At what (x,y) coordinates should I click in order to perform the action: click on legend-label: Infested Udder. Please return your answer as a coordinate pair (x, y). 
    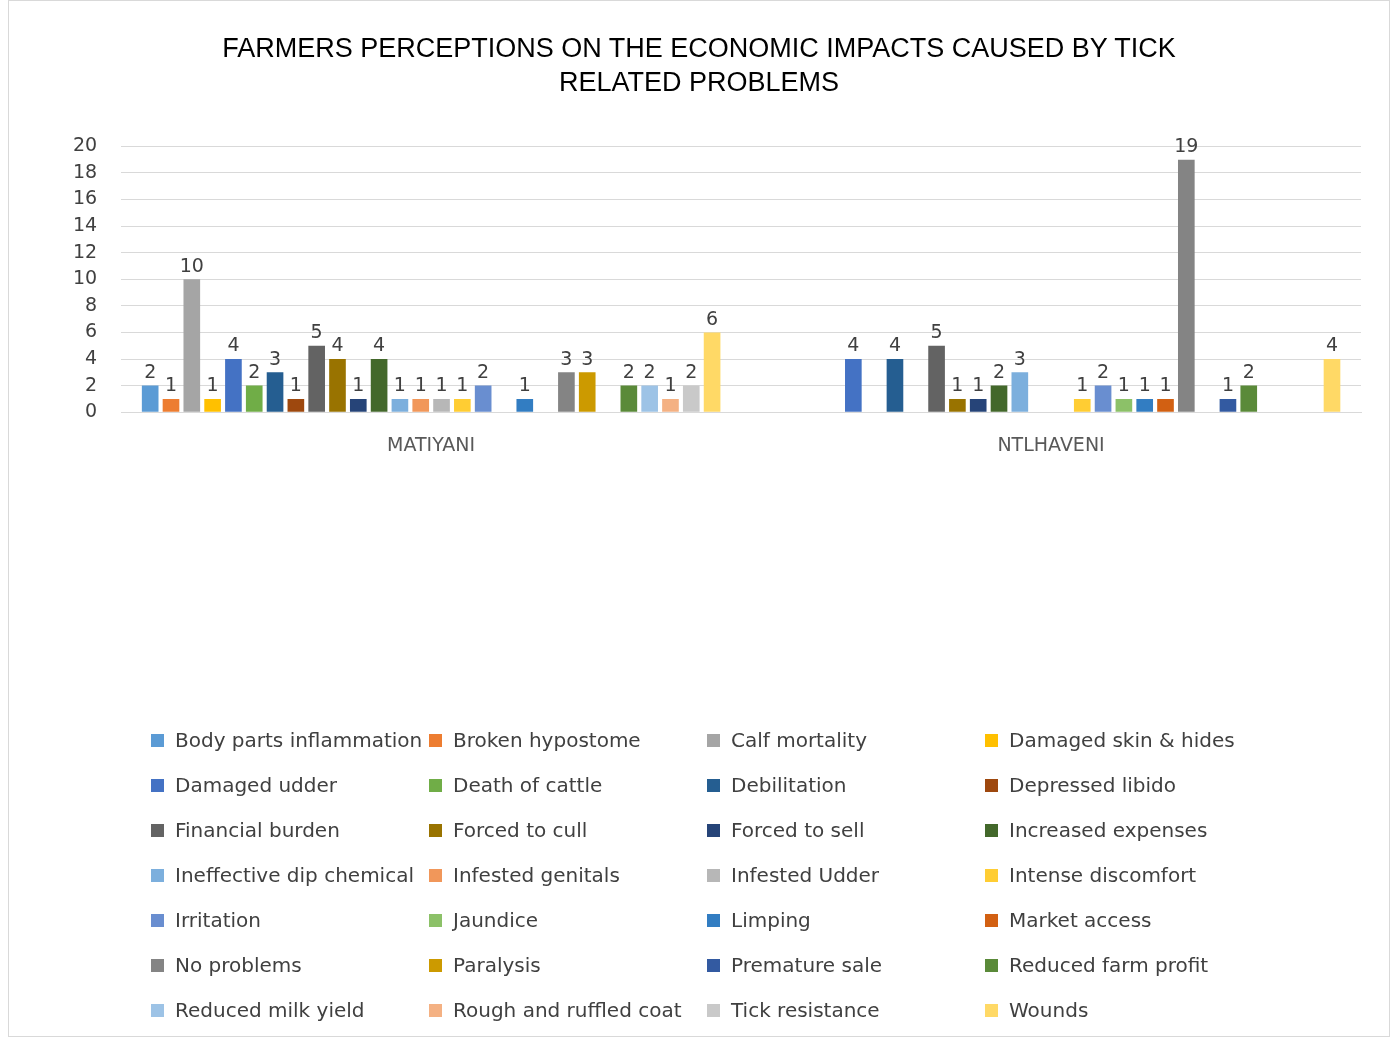
    Looking at the image, I should click on (805, 875).